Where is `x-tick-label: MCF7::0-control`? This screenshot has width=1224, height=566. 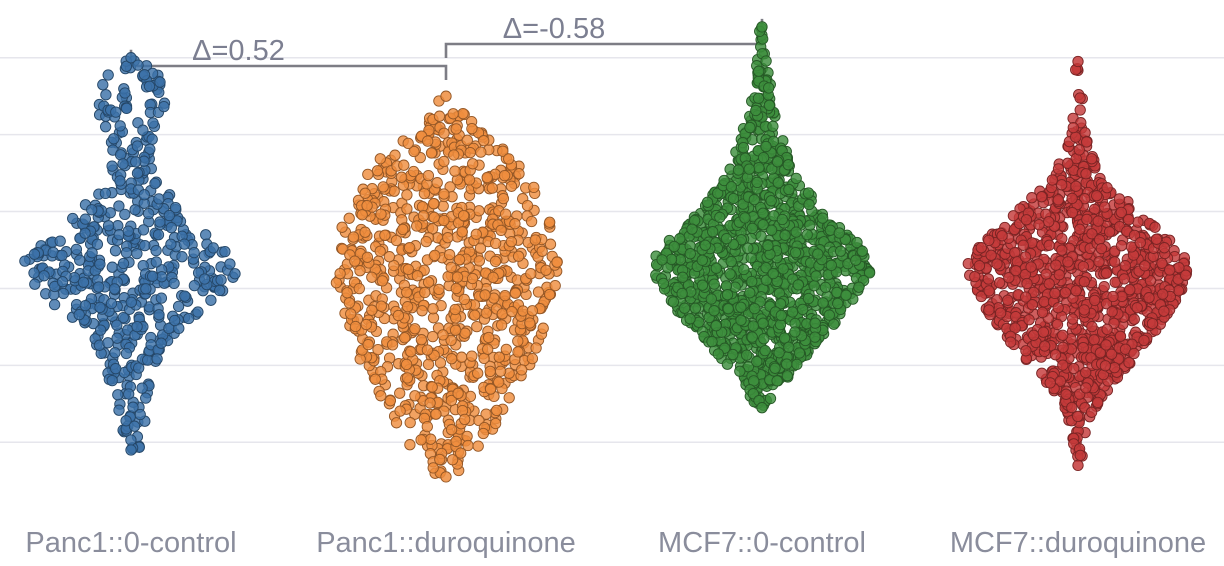
x-tick-label: MCF7::0-control is located at coordinates (762, 543).